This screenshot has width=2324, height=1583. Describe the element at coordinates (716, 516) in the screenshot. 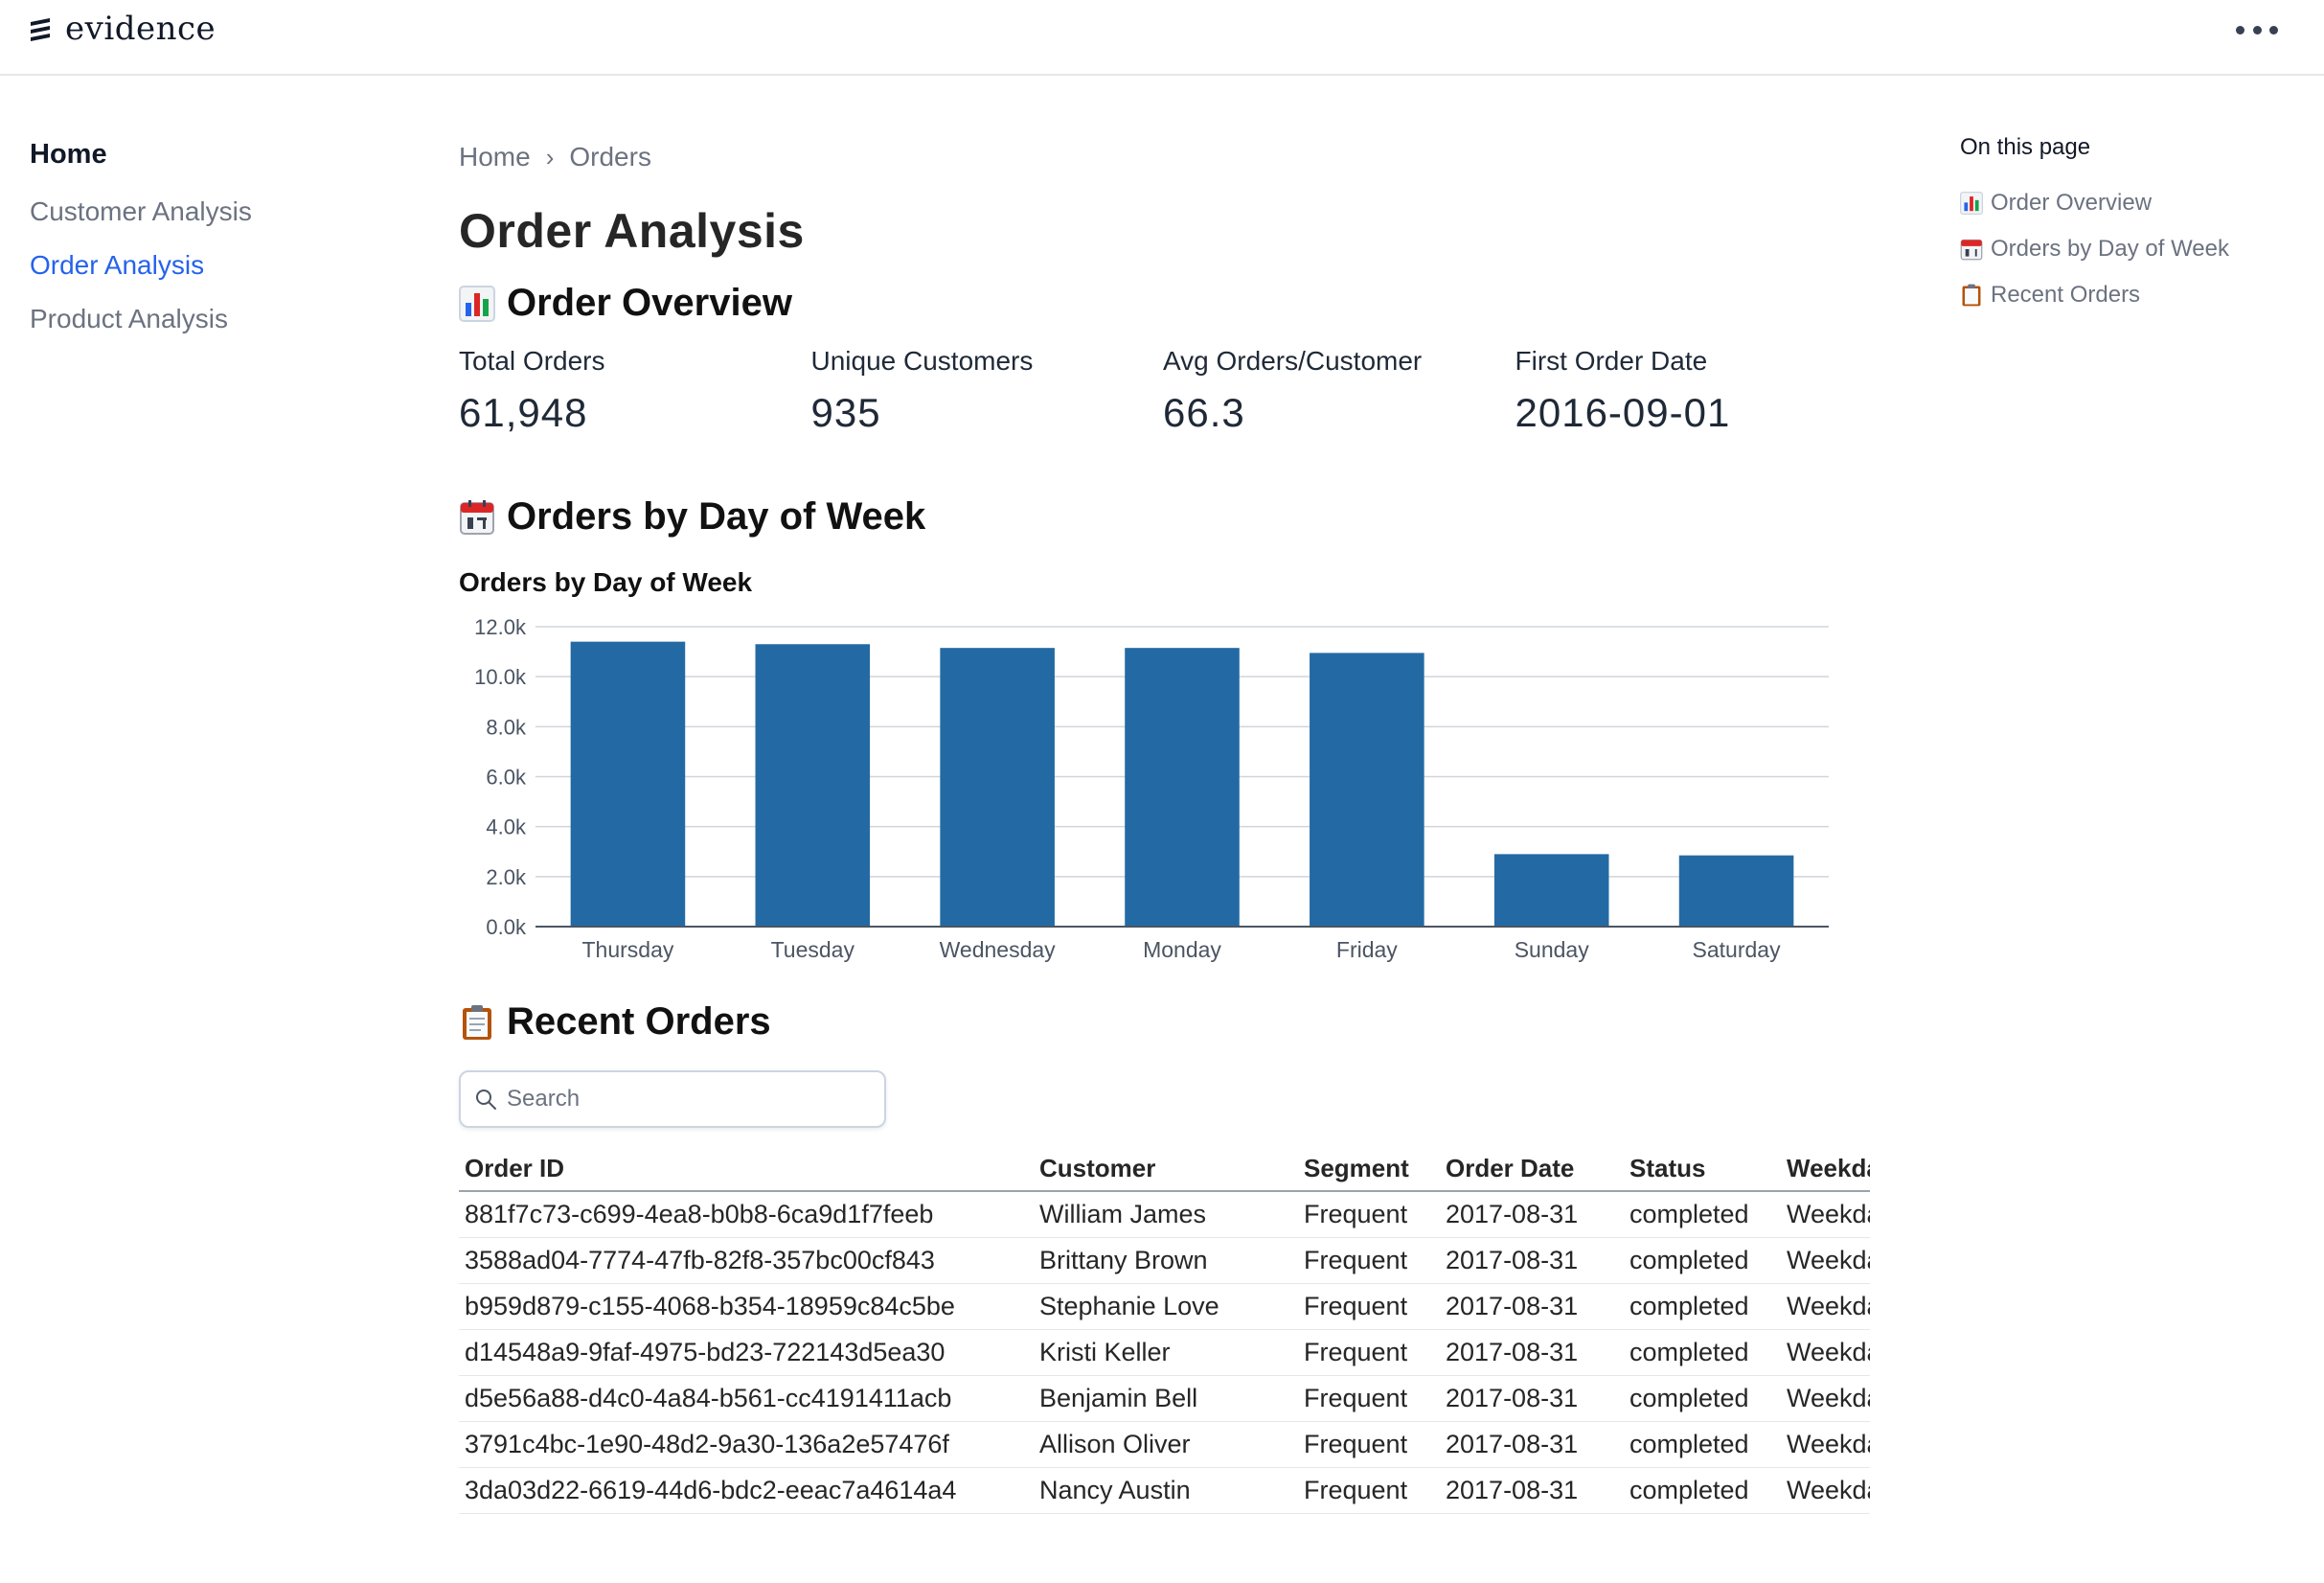

I see `section-title: Orders by Day of Week` at that location.